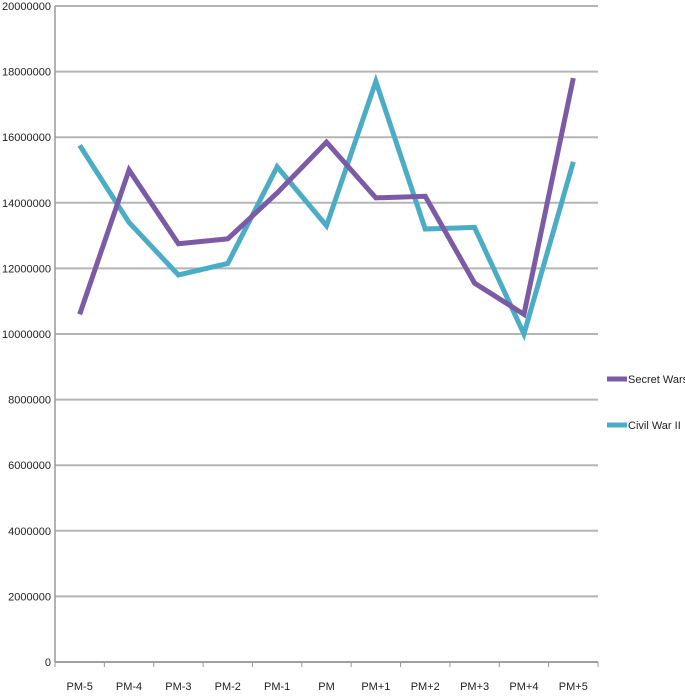 This screenshot has width=685, height=697. Describe the element at coordinates (654, 426) in the screenshot. I see `legend-label: Civil War II` at that location.